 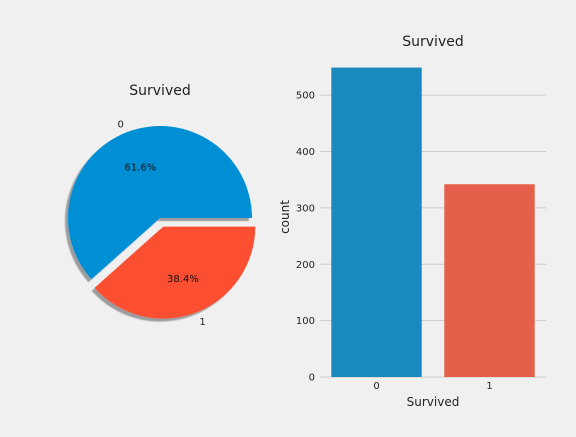 What do you see at coordinates (159, 91) in the screenshot?
I see `pie-title: Survived` at bounding box center [159, 91].